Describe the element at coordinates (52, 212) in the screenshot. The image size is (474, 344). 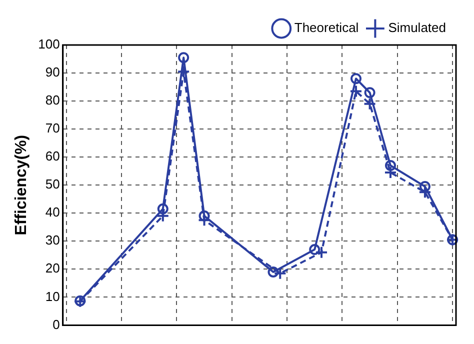
I see `y-tick-label: 40` at that location.